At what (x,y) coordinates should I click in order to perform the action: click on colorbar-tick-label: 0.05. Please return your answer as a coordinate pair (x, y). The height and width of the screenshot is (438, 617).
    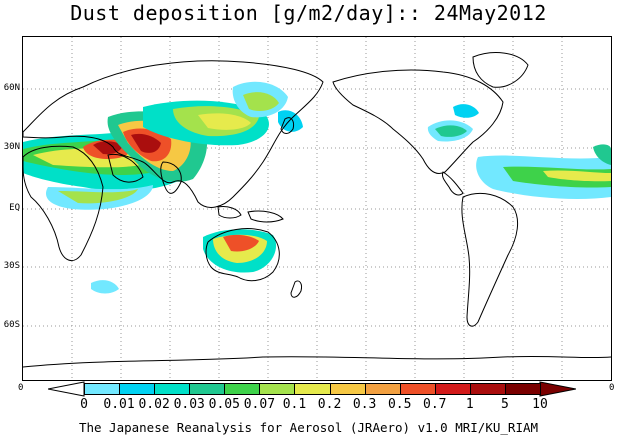
    Looking at the image, I should click on (224, 404).